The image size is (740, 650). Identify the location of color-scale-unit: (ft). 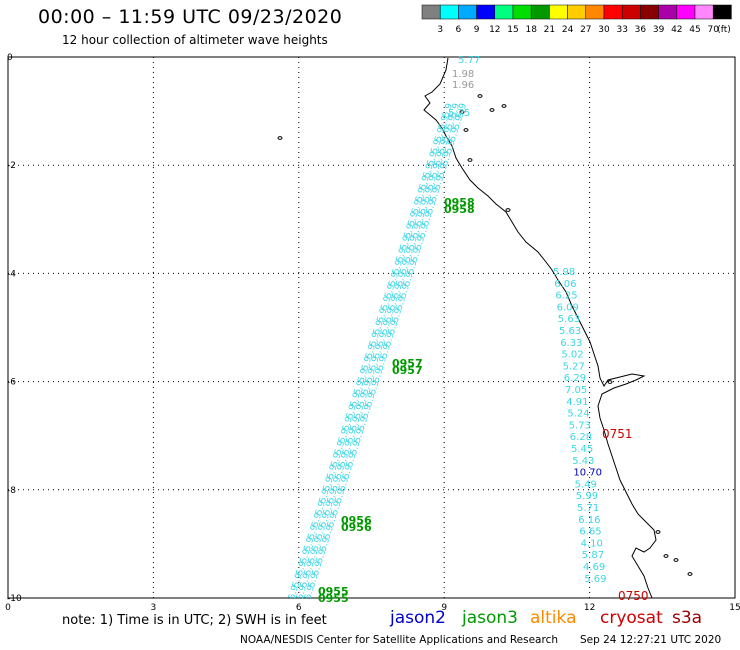
(724, 30).